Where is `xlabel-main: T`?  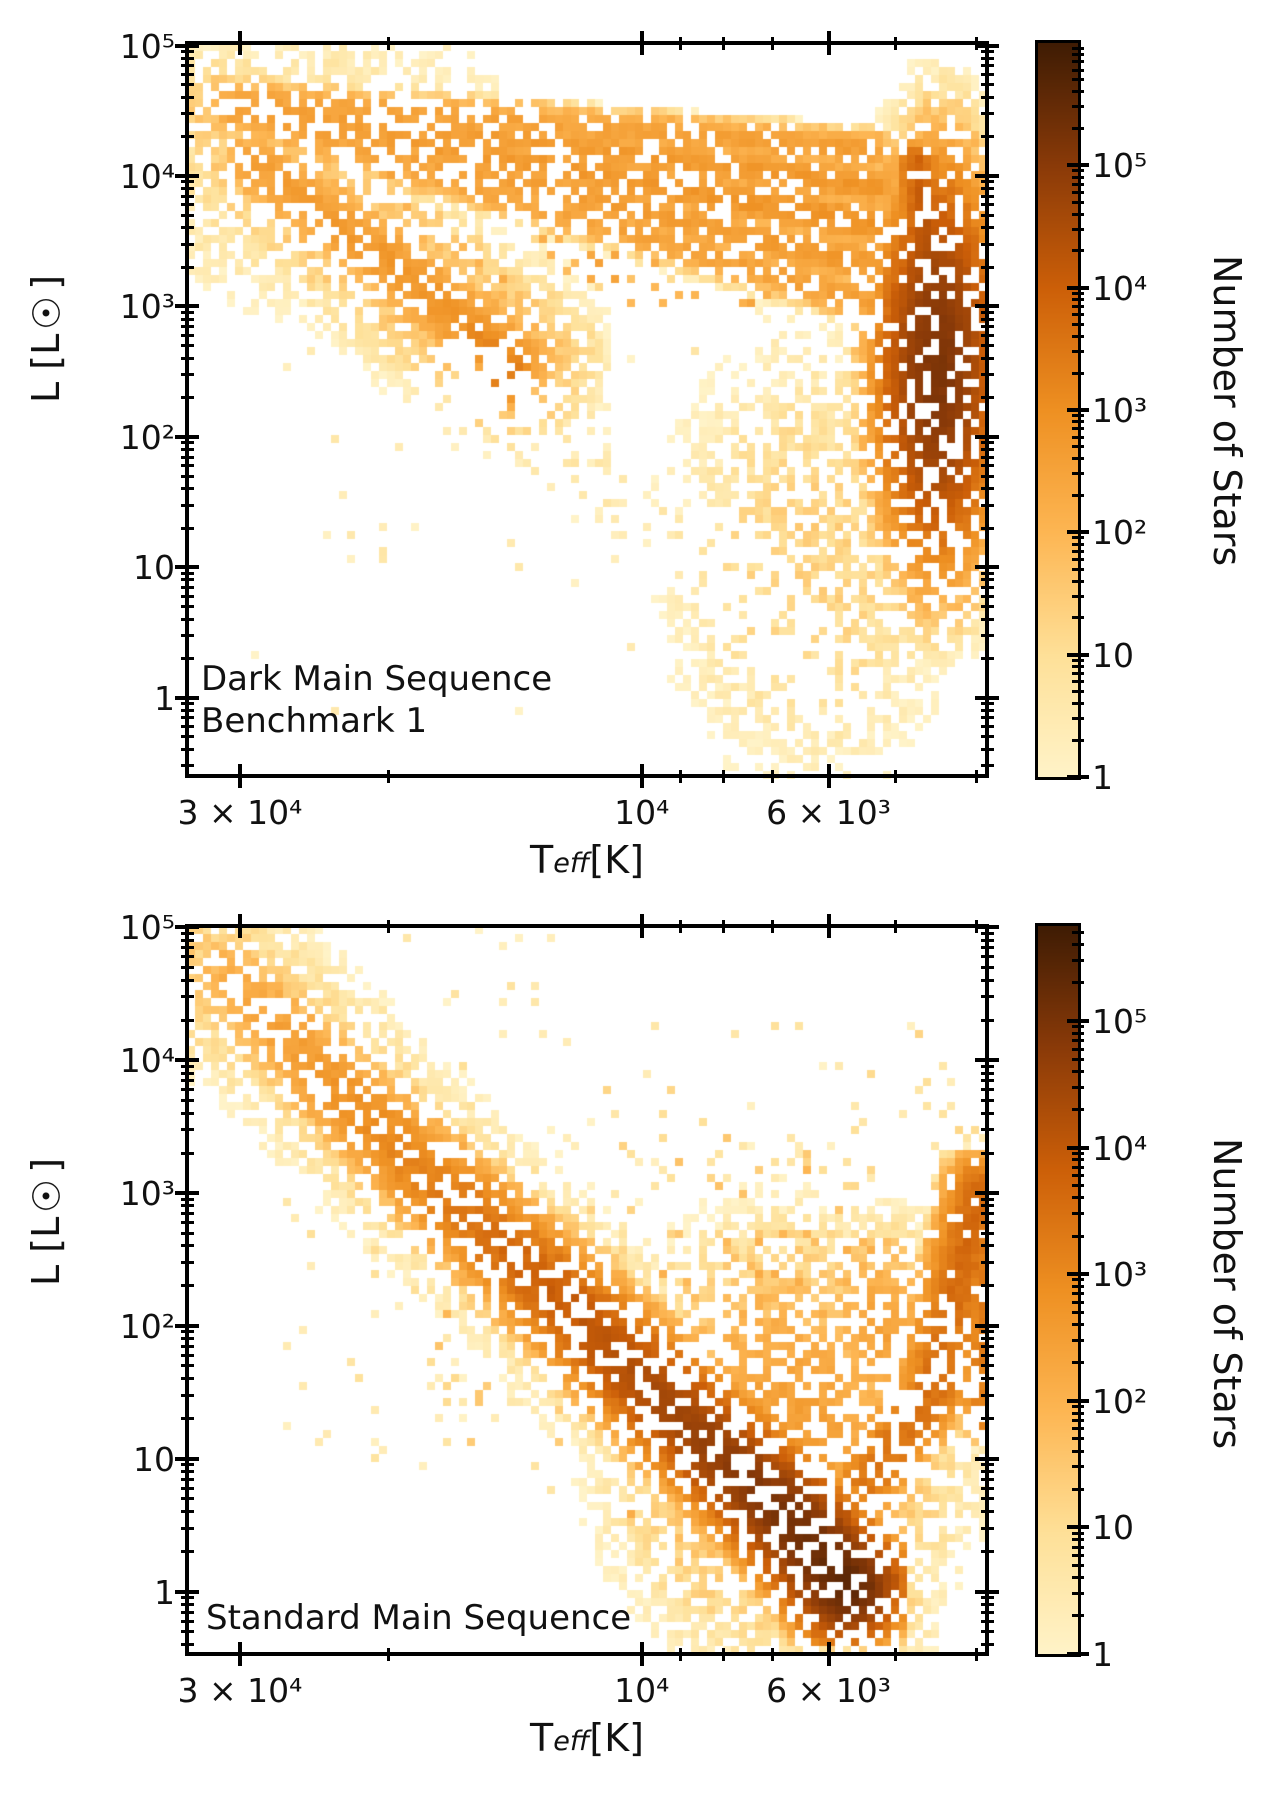
xlabel-main: T is located at coordinates (542, 860).